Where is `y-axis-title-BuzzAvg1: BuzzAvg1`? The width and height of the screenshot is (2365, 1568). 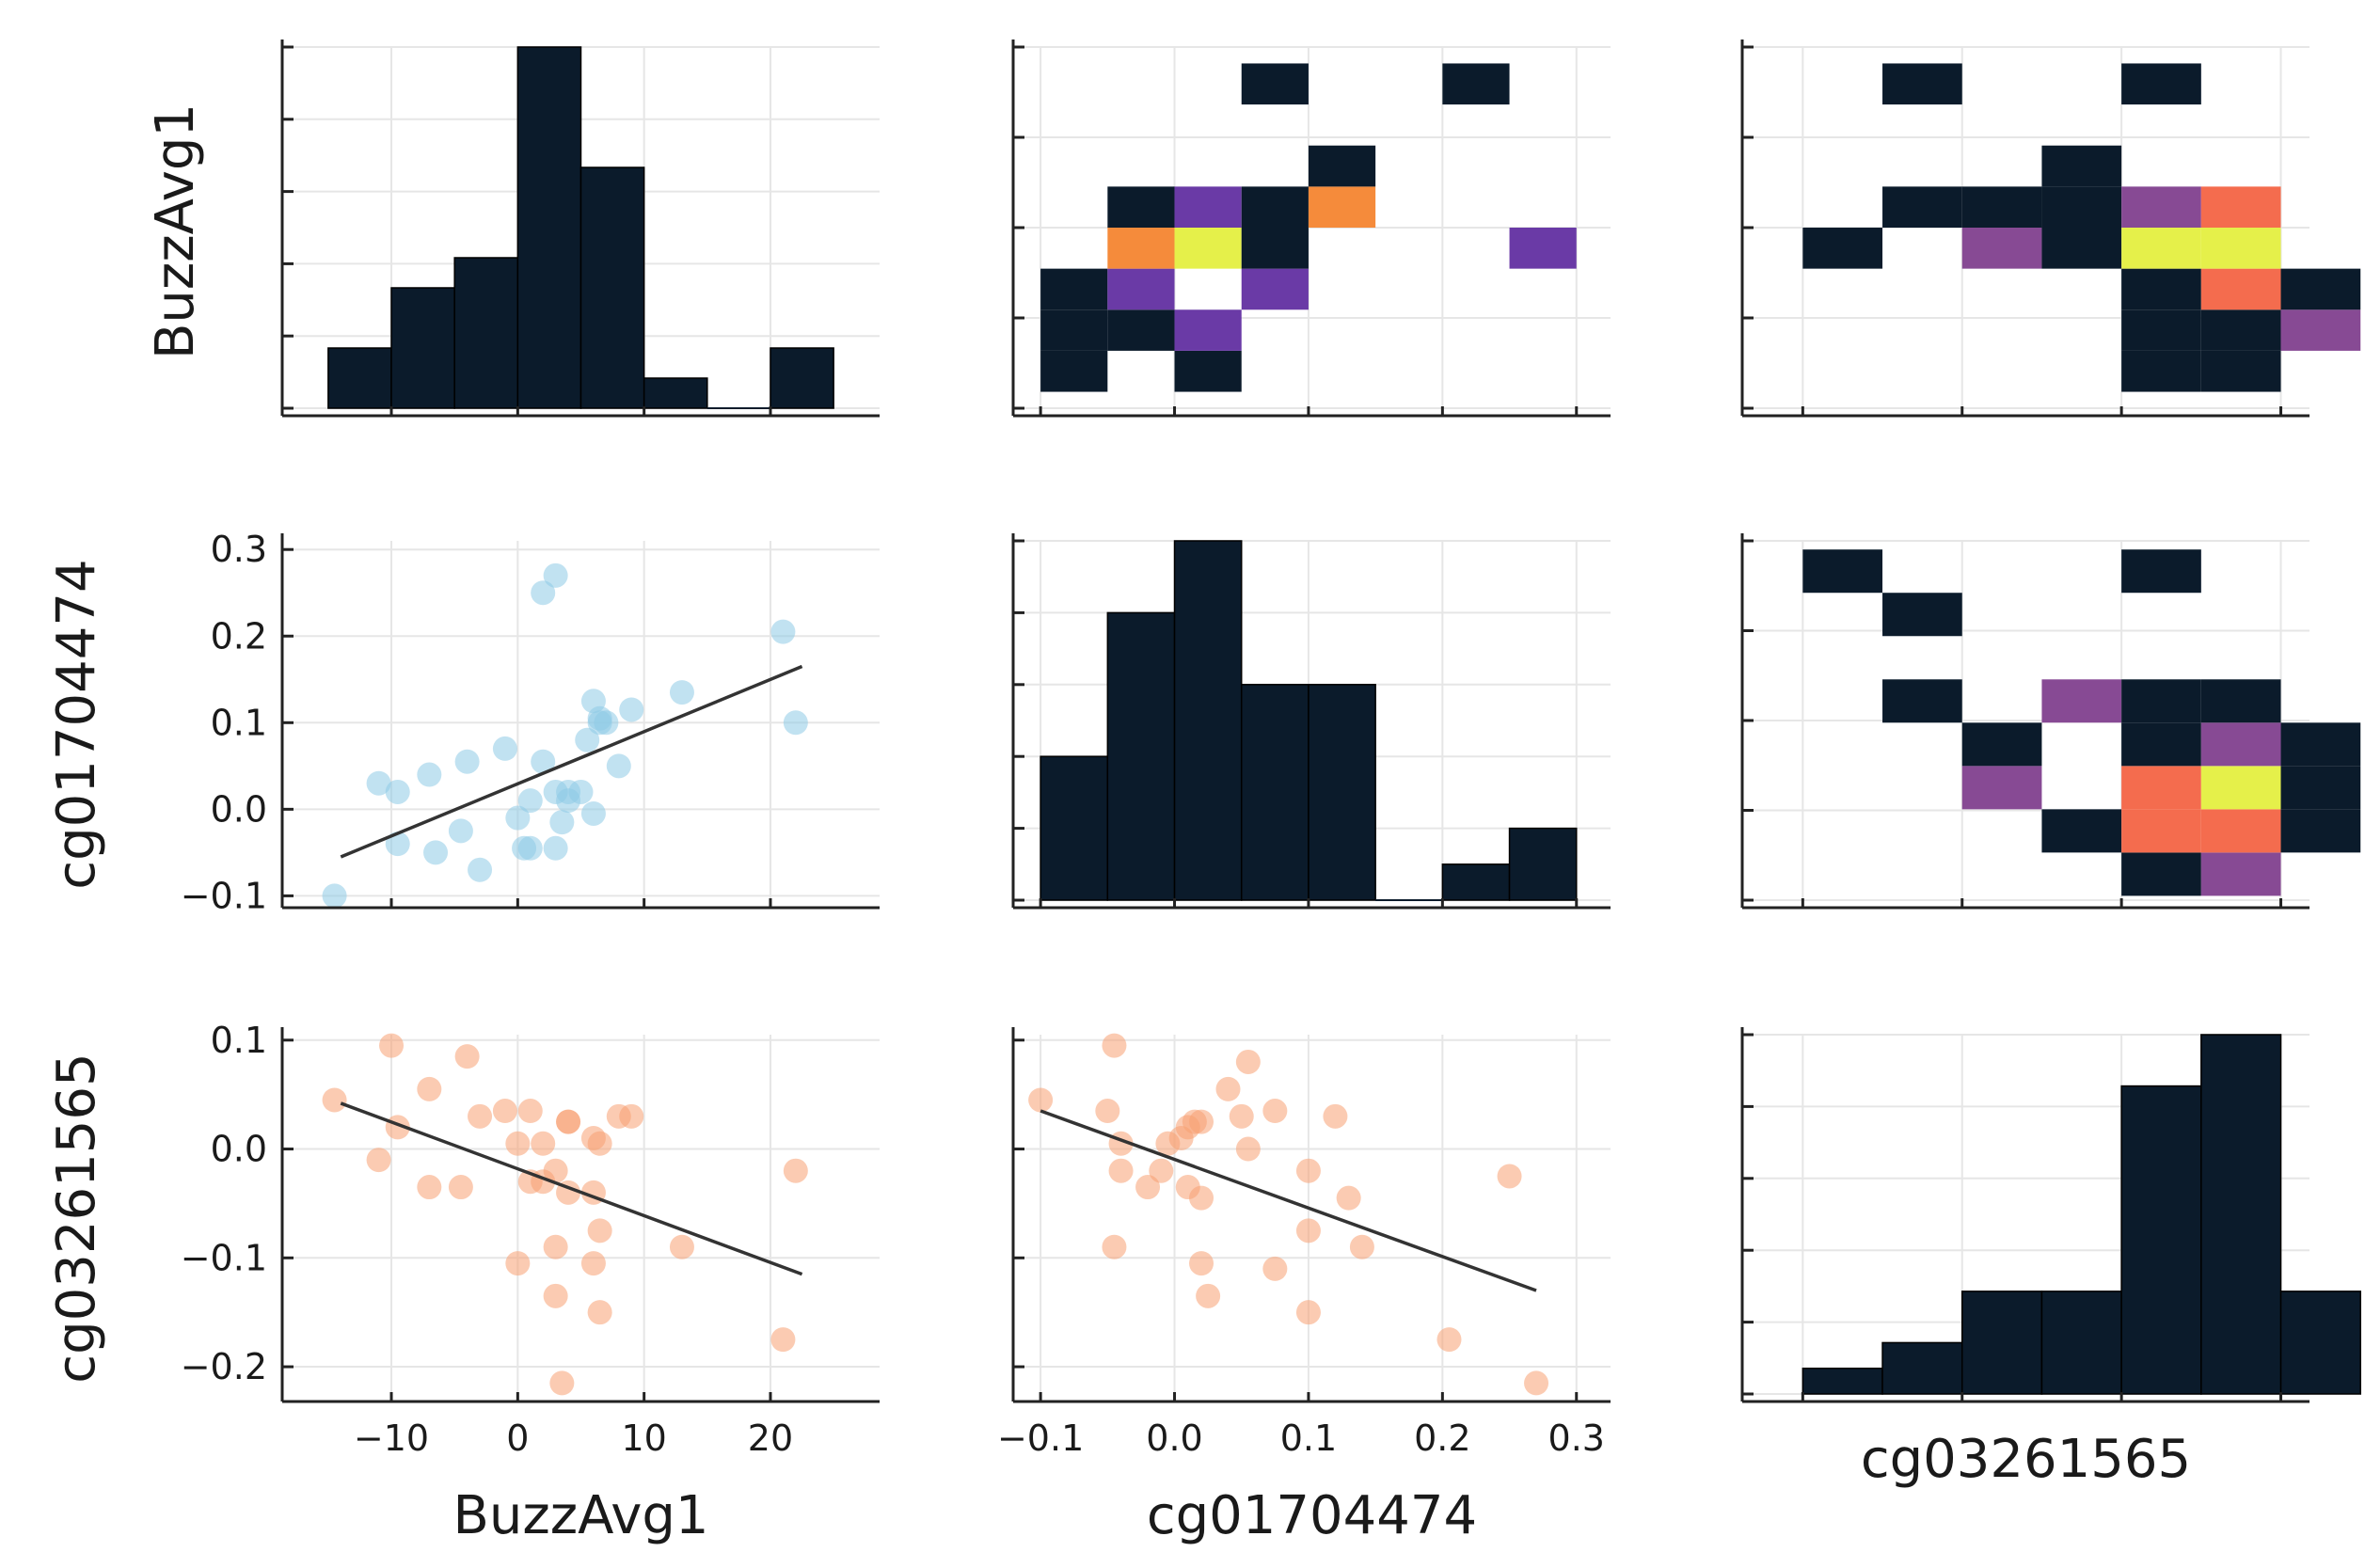
y-axis-title-BuzzAvg1: BuzzAvg1 is located at coordinates (176, 231).